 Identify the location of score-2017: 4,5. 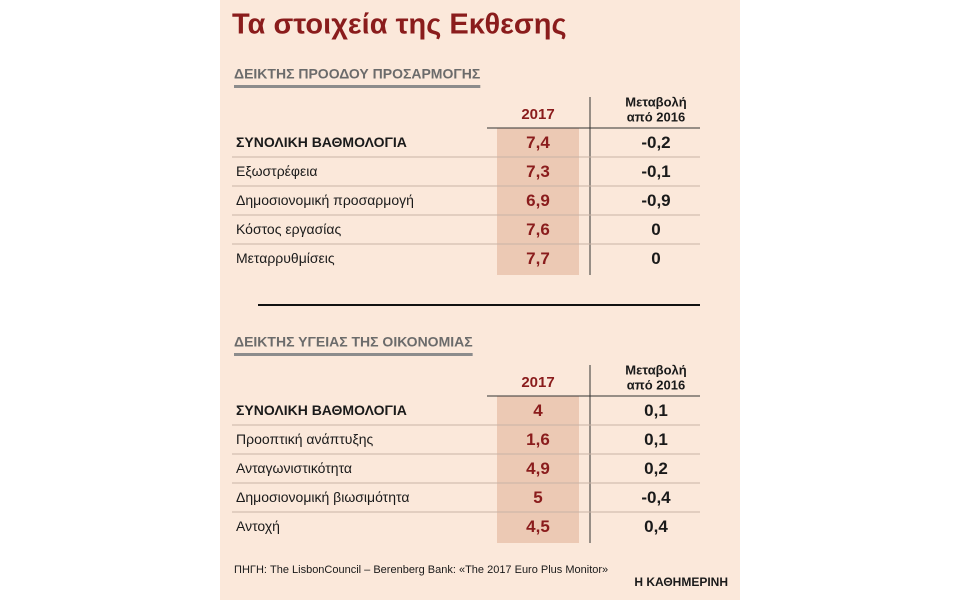
(538, 526).